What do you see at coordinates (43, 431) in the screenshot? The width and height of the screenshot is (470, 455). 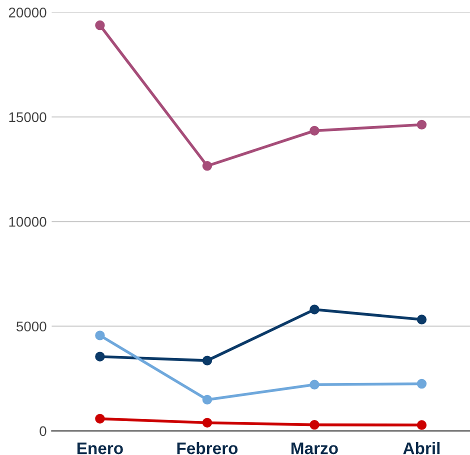 I see `y-tick-label: 0` at bounding box center [43, 431].